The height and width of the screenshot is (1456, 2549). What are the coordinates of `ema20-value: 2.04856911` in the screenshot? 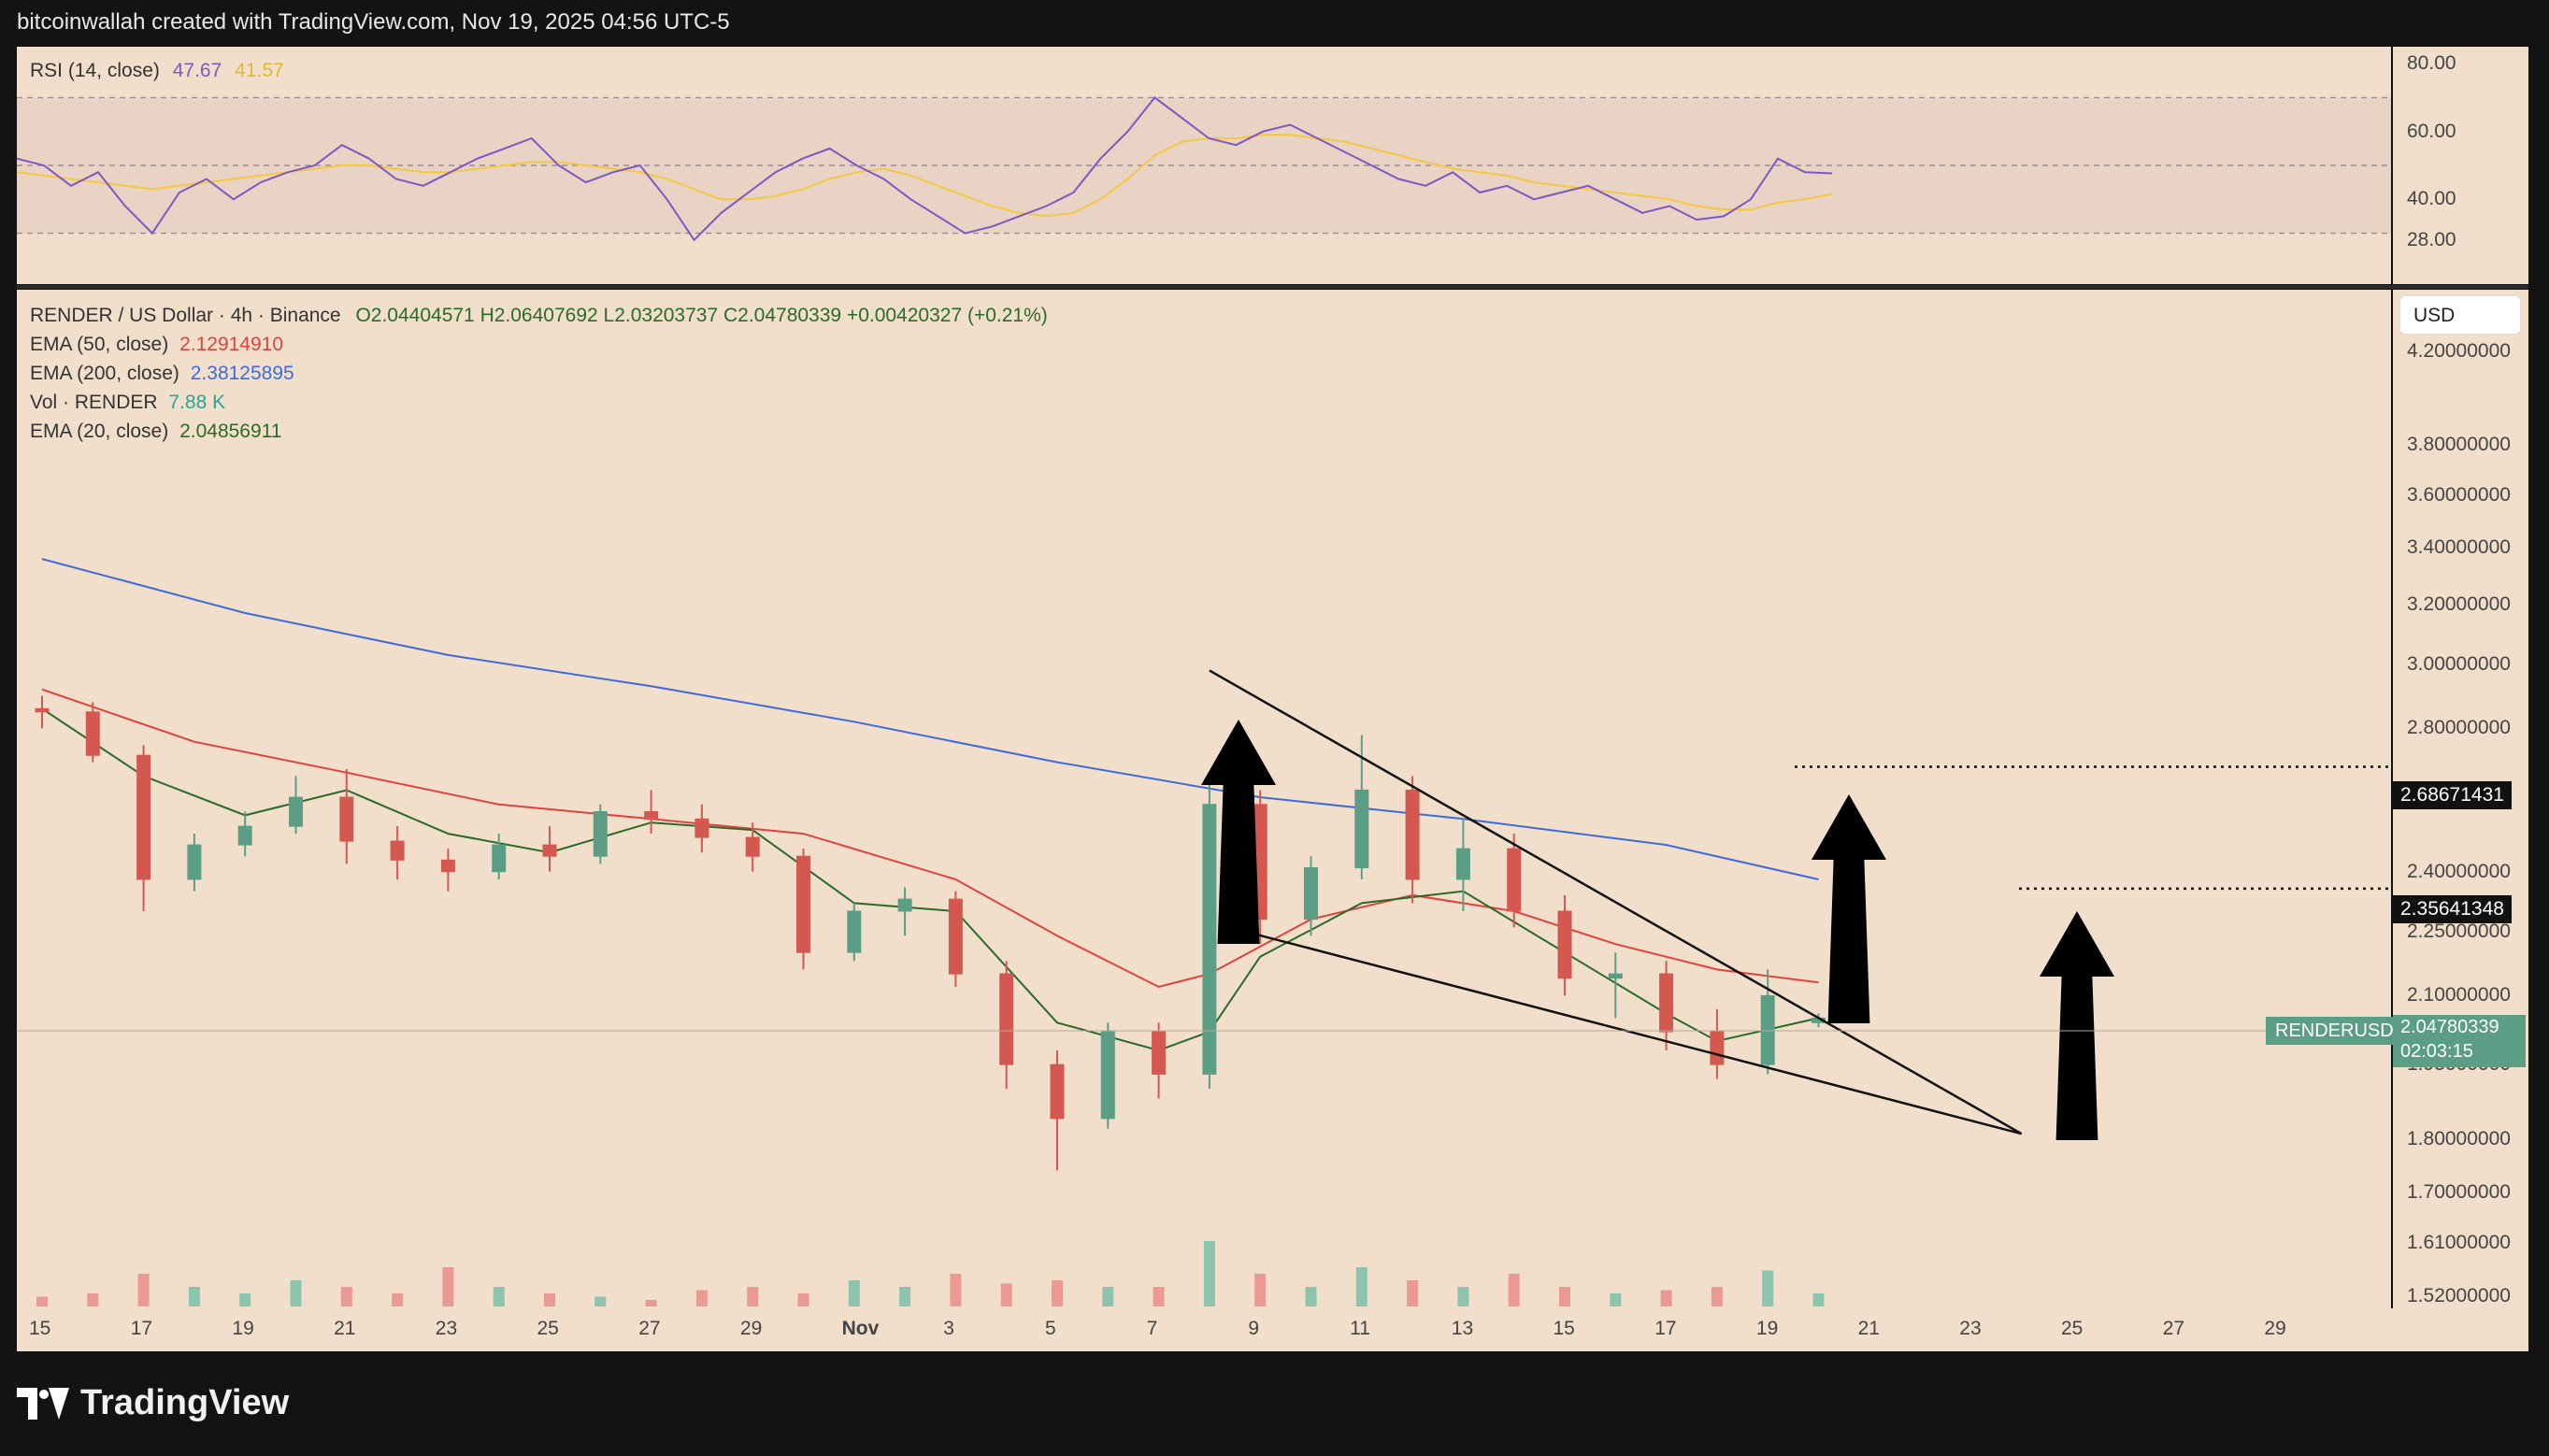 It's located at (230, 431).